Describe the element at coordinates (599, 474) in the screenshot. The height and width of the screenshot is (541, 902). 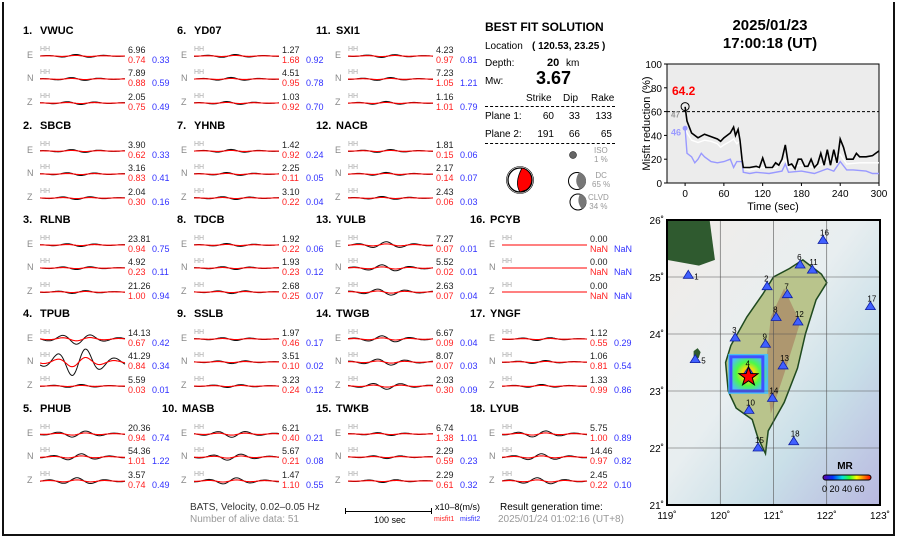
I see `amplitude-value: 2.45` at that location.